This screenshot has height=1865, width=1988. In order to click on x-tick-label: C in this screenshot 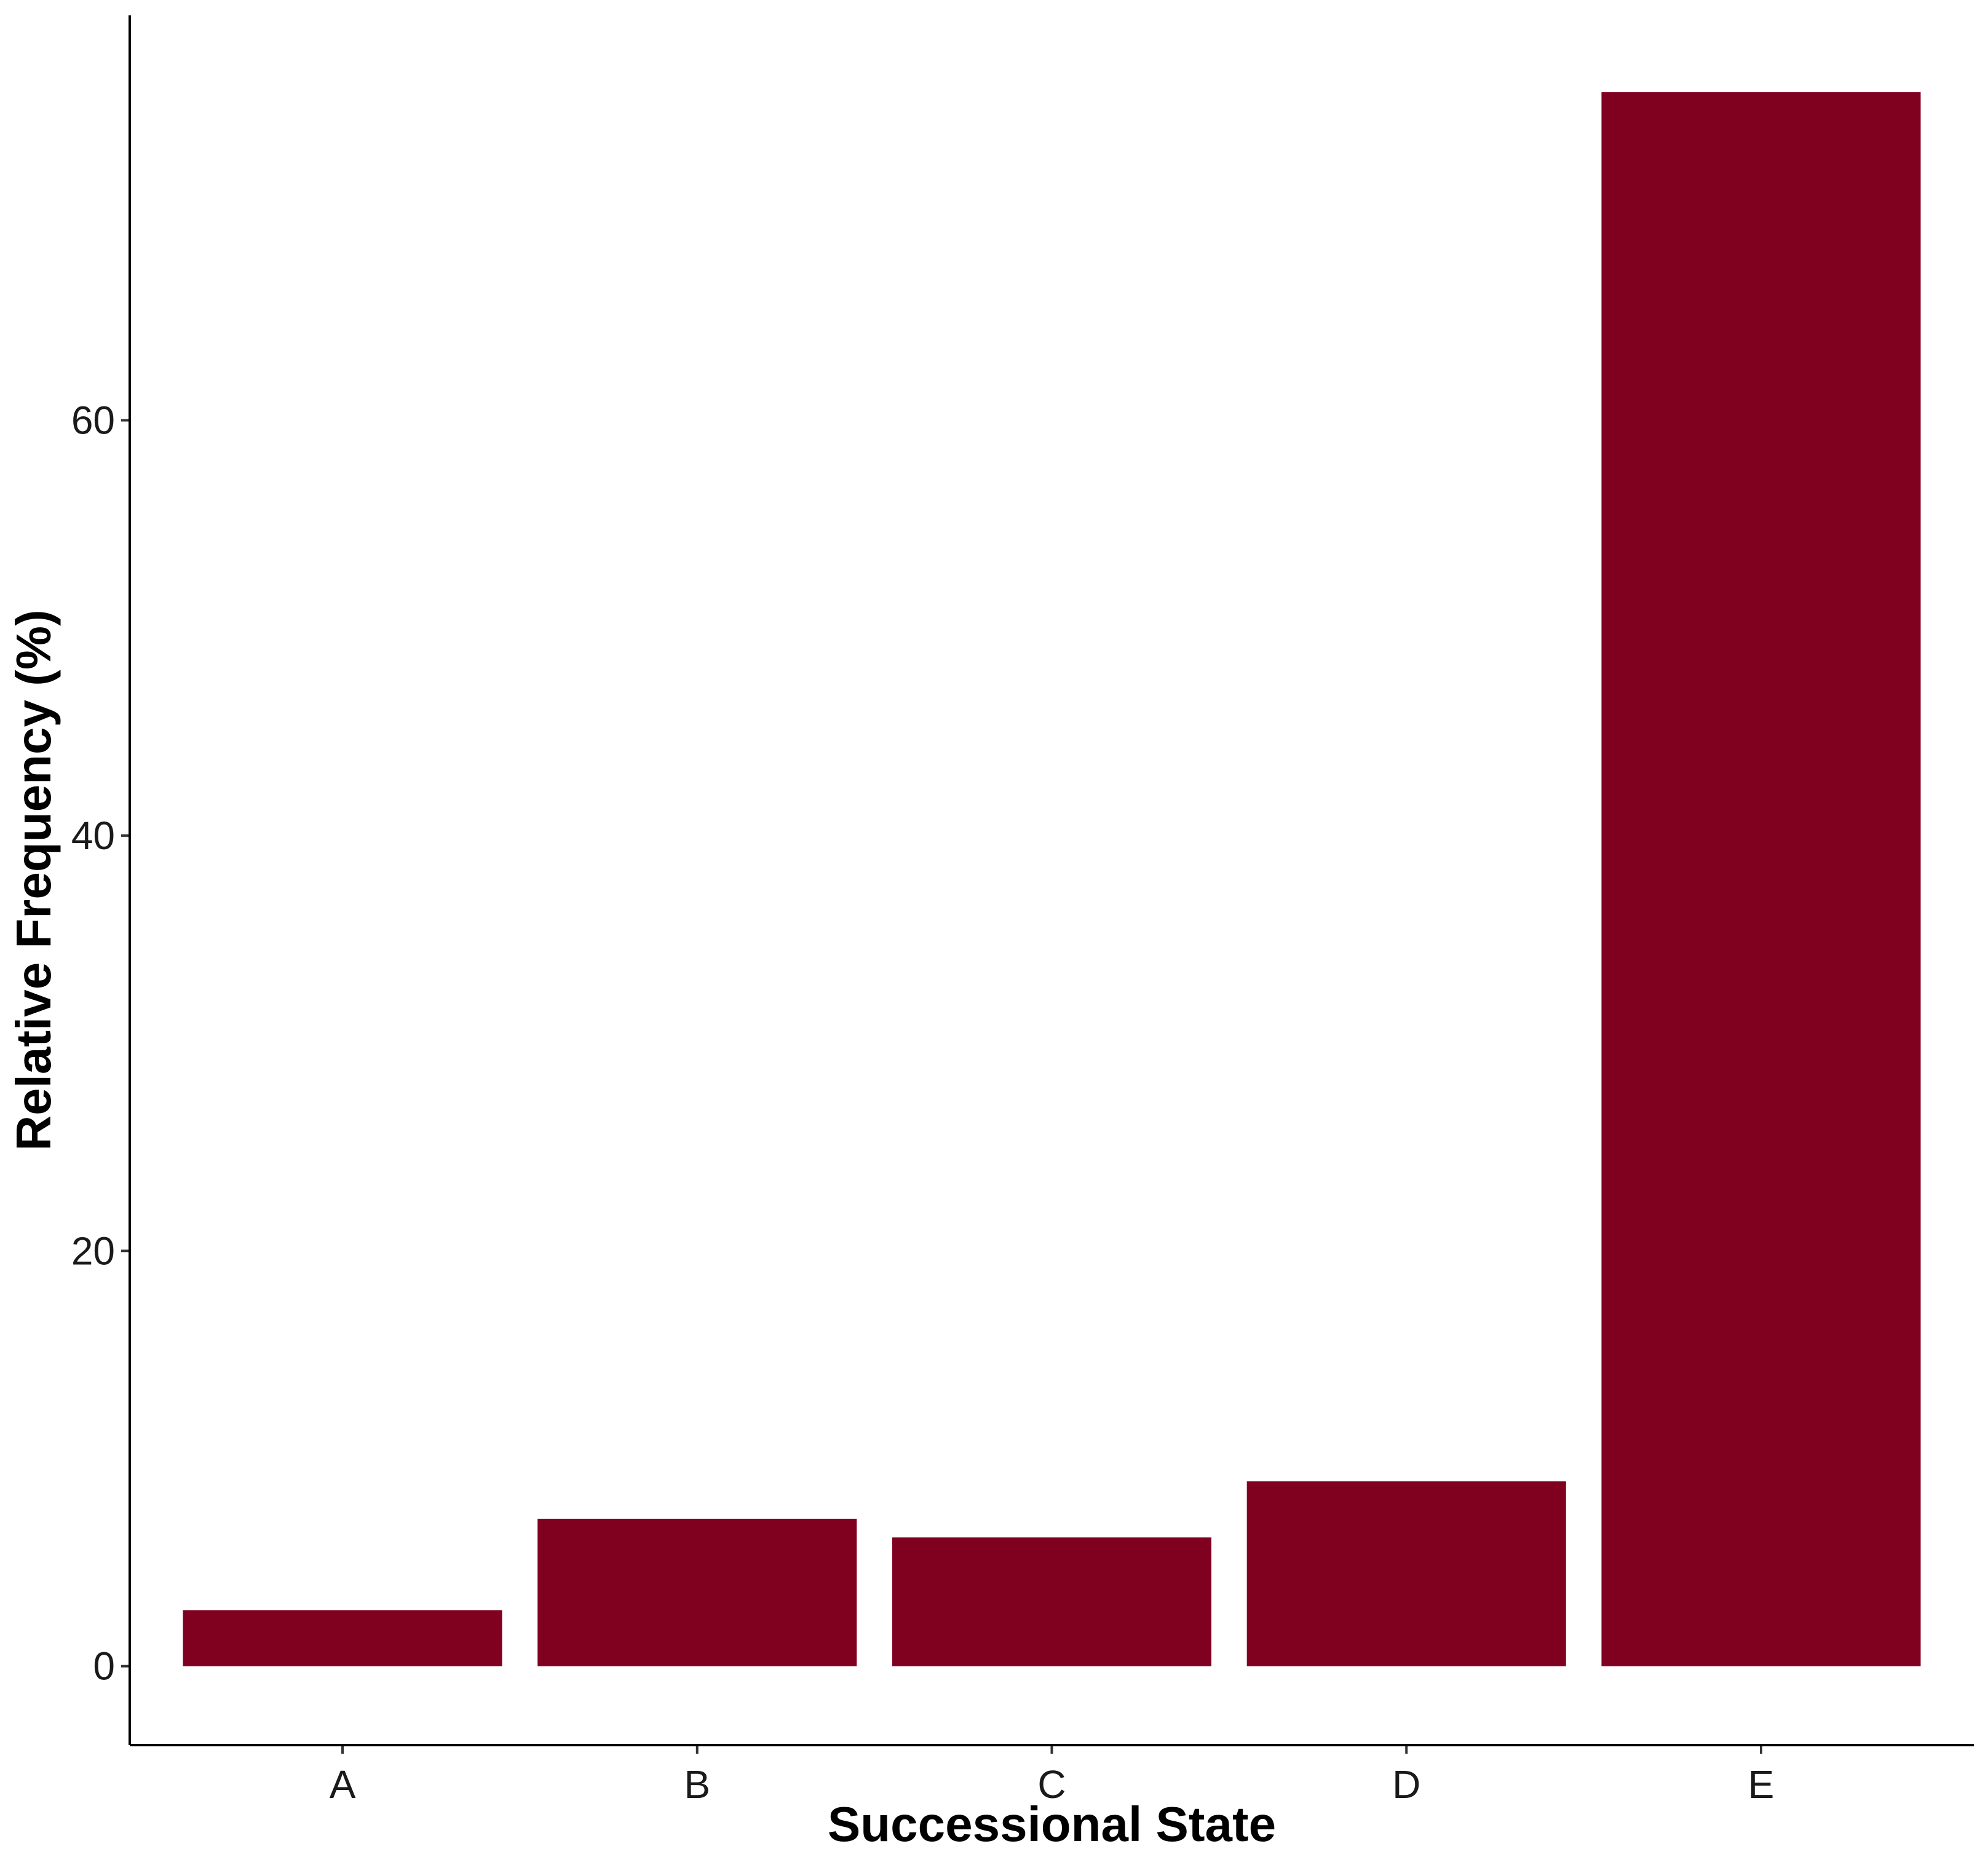, I will do `click(1051, 1784)`.